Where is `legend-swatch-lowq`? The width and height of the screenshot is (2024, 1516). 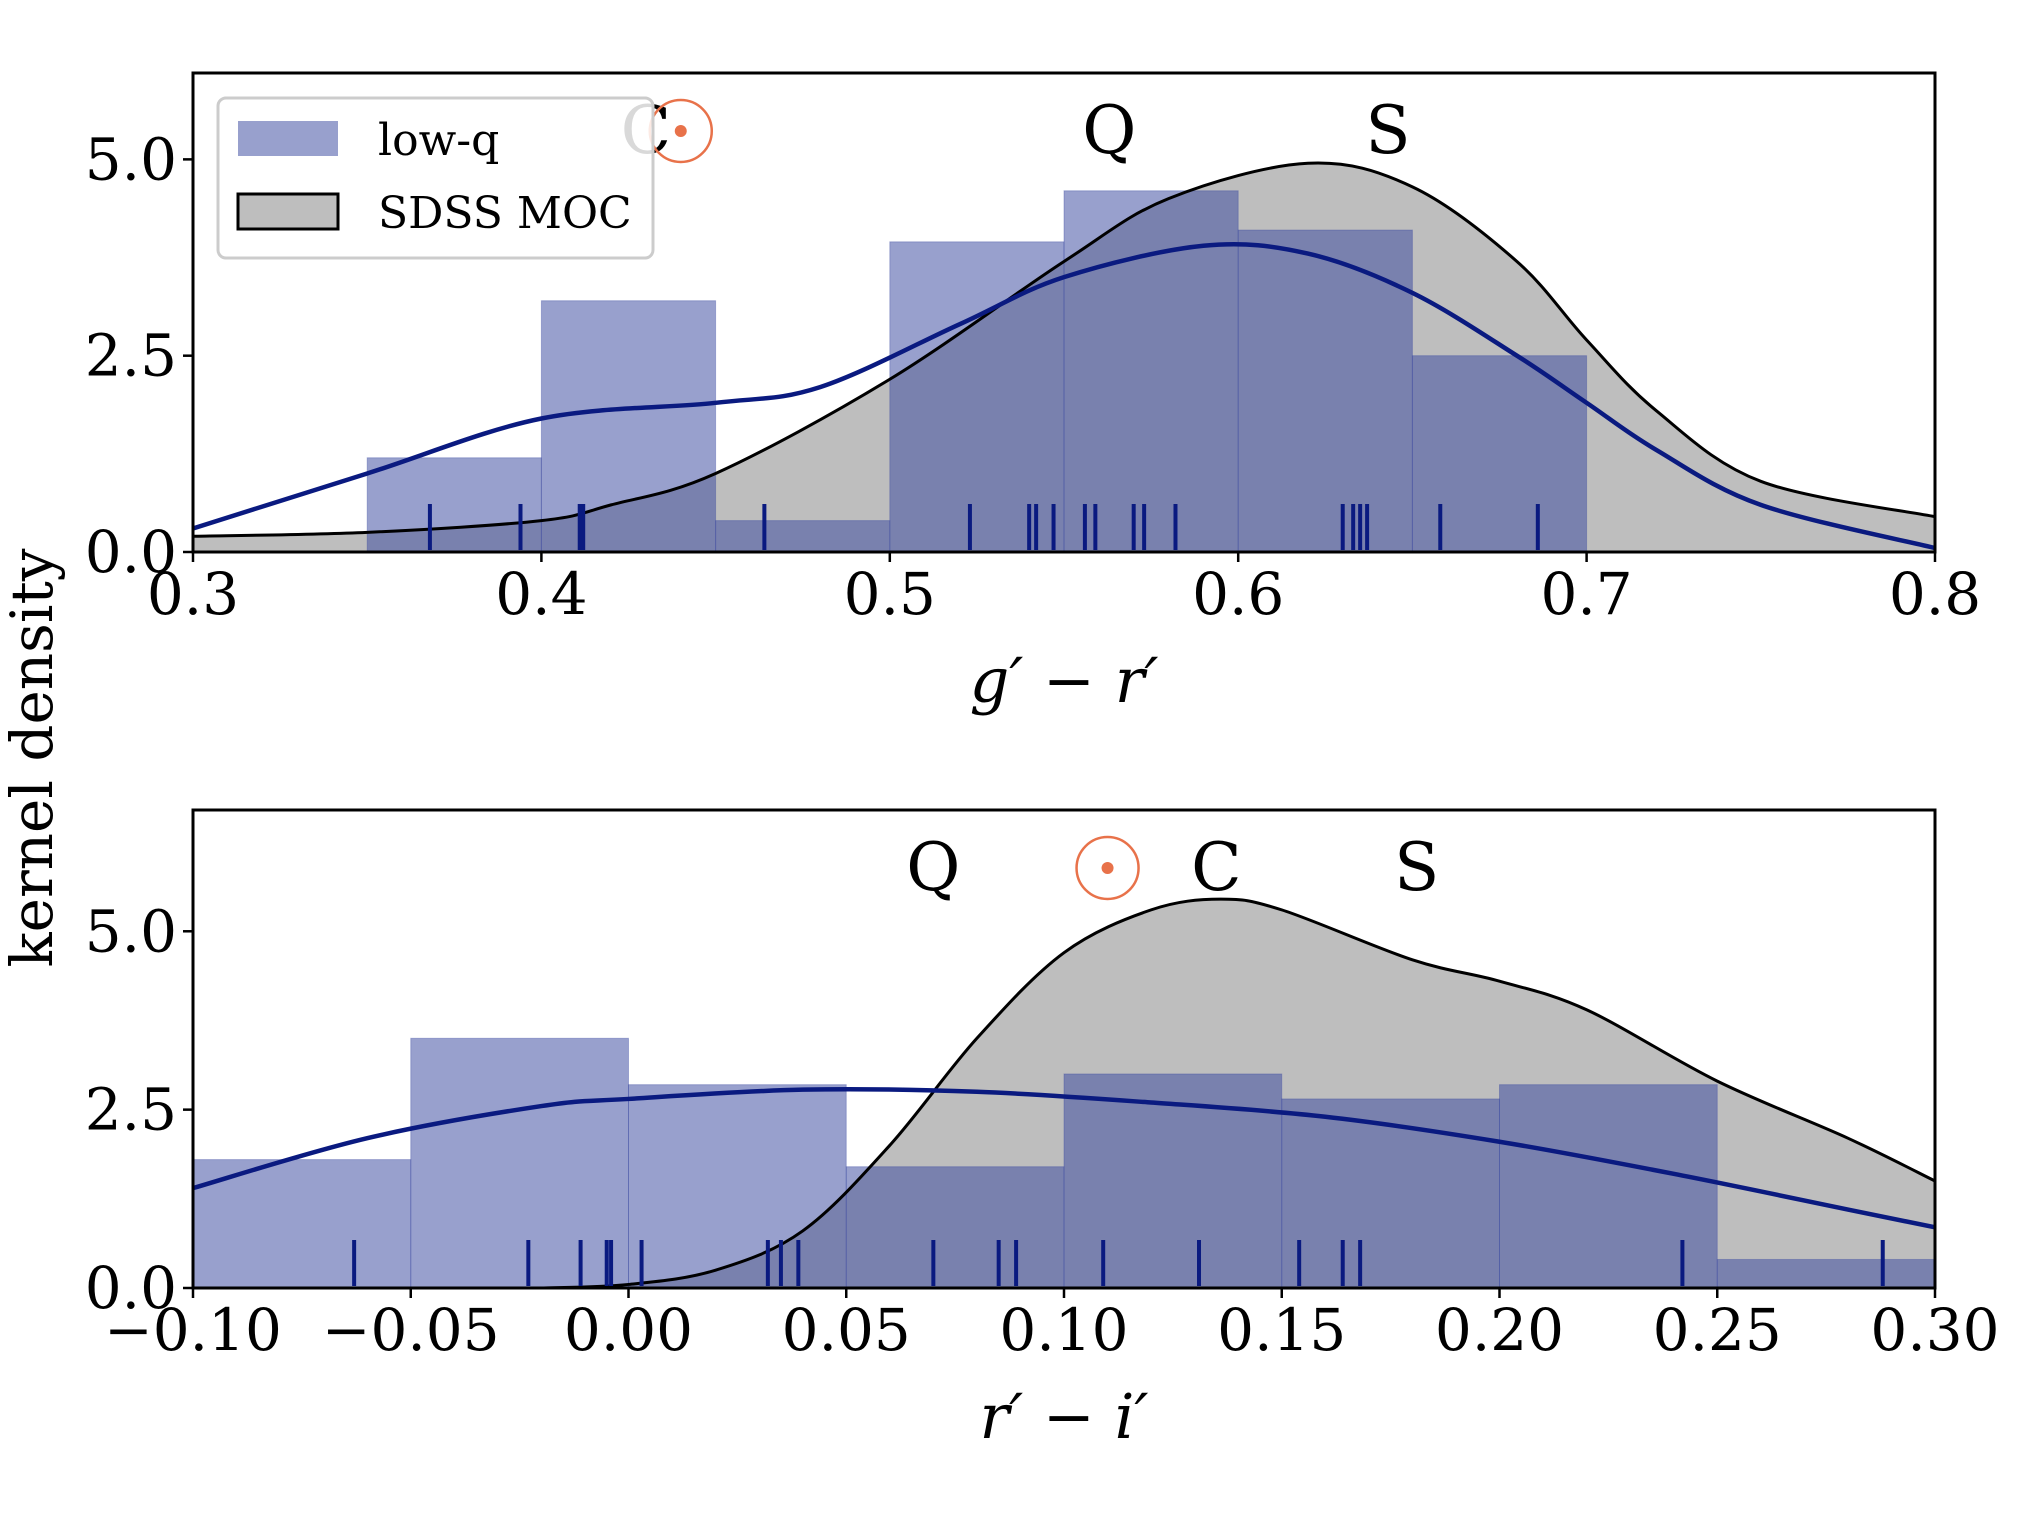
legend-swatch-lowq is located at coordinates (288, 138).